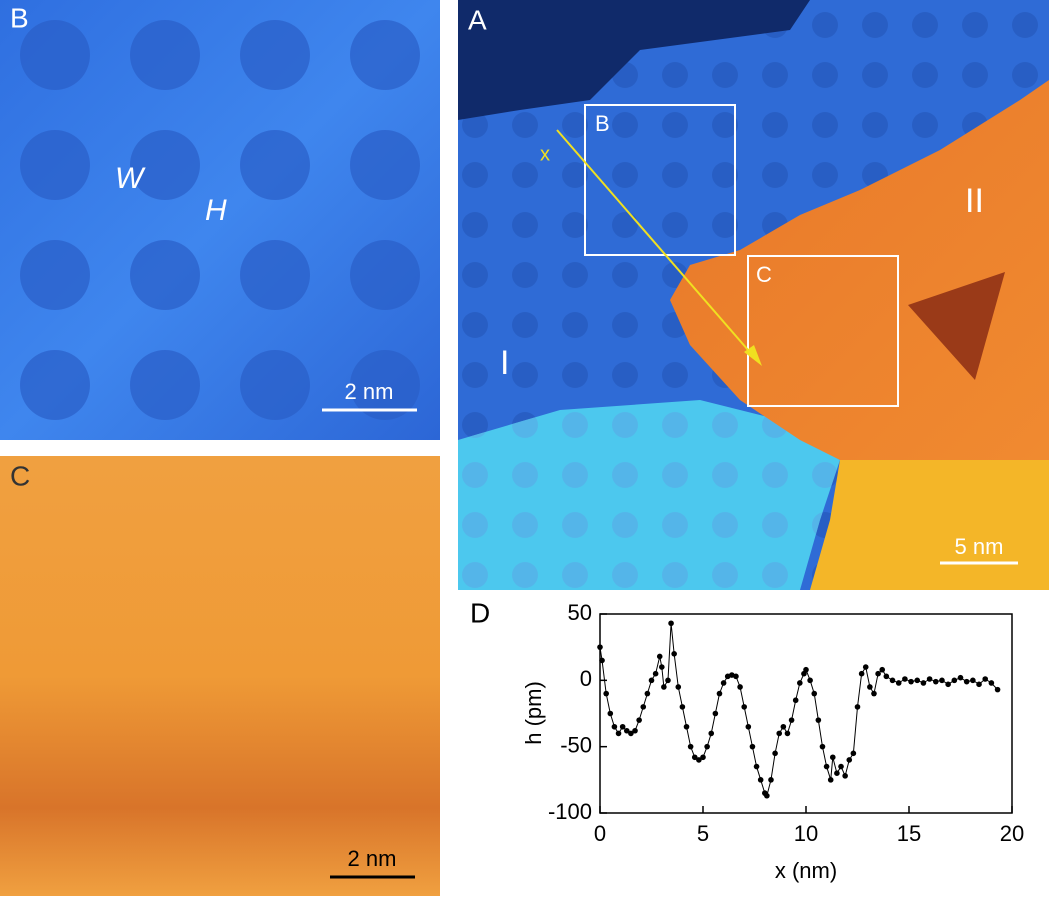 The image size is (1049, 901). Describe the element at coordinates (580, 612) in the screenshot. I see `y-tick-label: 50` at that location.